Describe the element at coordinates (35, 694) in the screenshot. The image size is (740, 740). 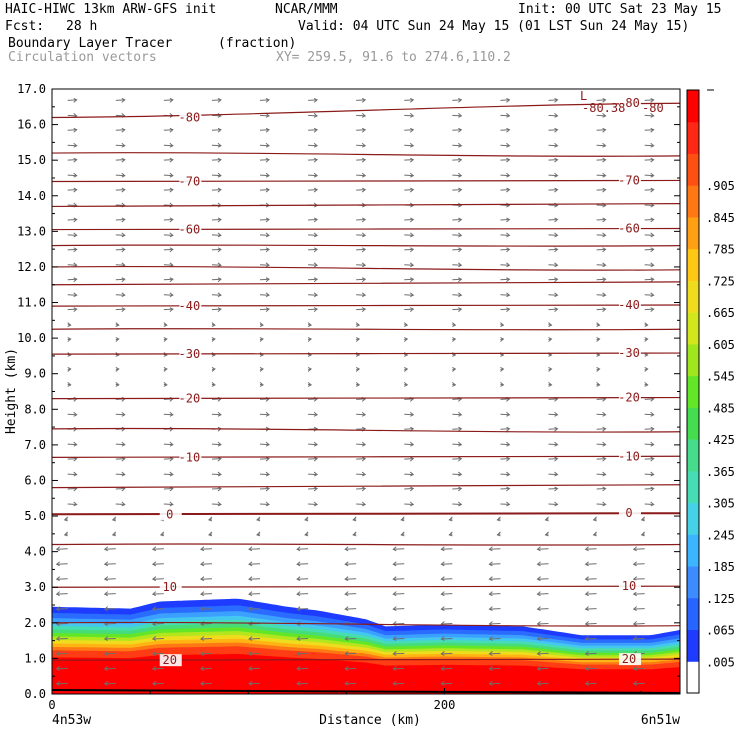
I see `y-tick-label: 0.0` at that location.